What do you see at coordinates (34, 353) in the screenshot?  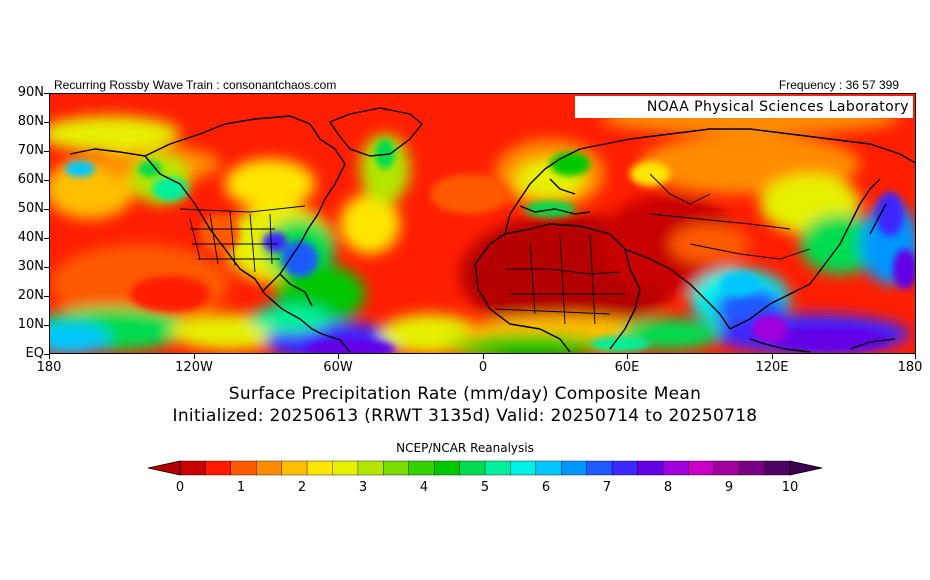 I see `lat-label: EQ` at bounding box center [34, 353].